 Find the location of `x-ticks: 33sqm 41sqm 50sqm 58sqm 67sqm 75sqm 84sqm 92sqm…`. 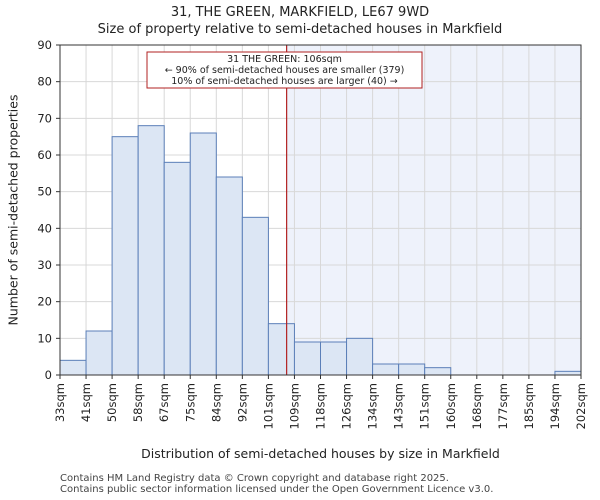

x-ticks: 33sqm 41sqm 50sqm 58sqm 67sqm 75sqm 84sqm 92sqm… is located at coordinates (320, 402).